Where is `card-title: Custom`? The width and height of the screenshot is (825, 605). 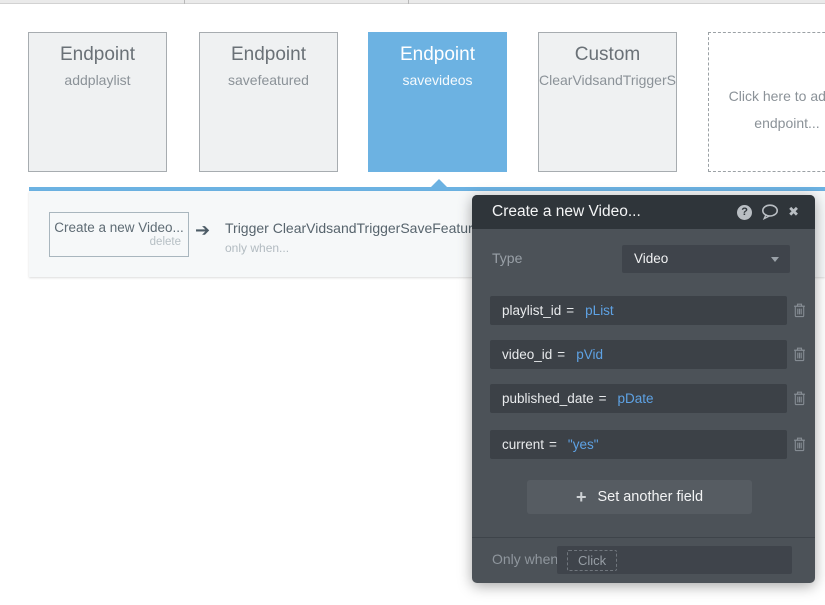
card-title: Custom is located at coordinates (607, 54).